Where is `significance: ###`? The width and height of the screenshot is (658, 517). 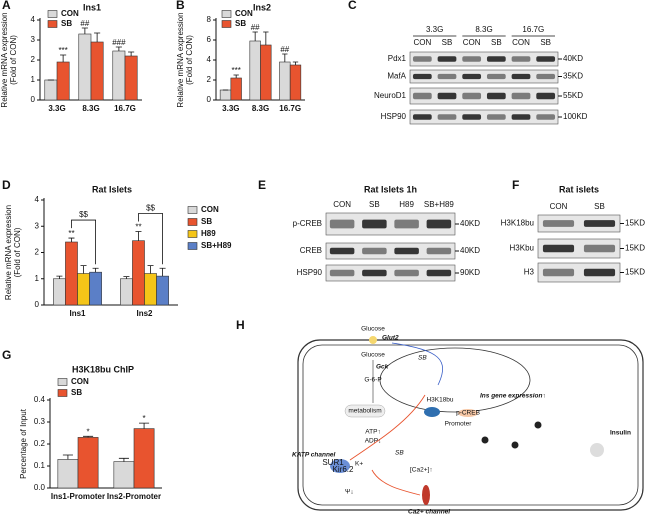
significance: ### is located at coordinates (119, 42).